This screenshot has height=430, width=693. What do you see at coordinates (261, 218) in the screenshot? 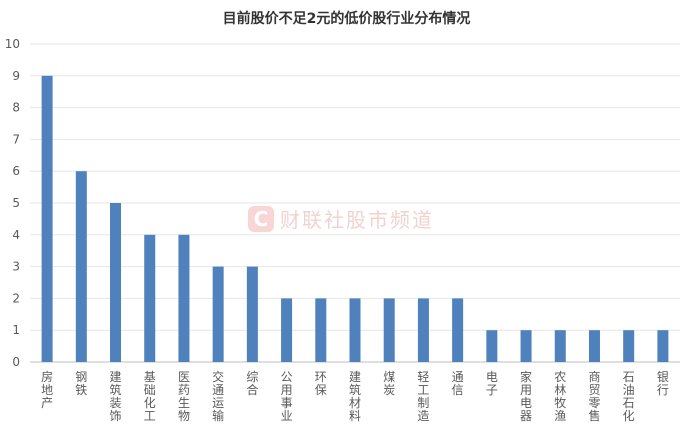
I see `watermark-logo-icon: C` at bounding box center [261, 218].